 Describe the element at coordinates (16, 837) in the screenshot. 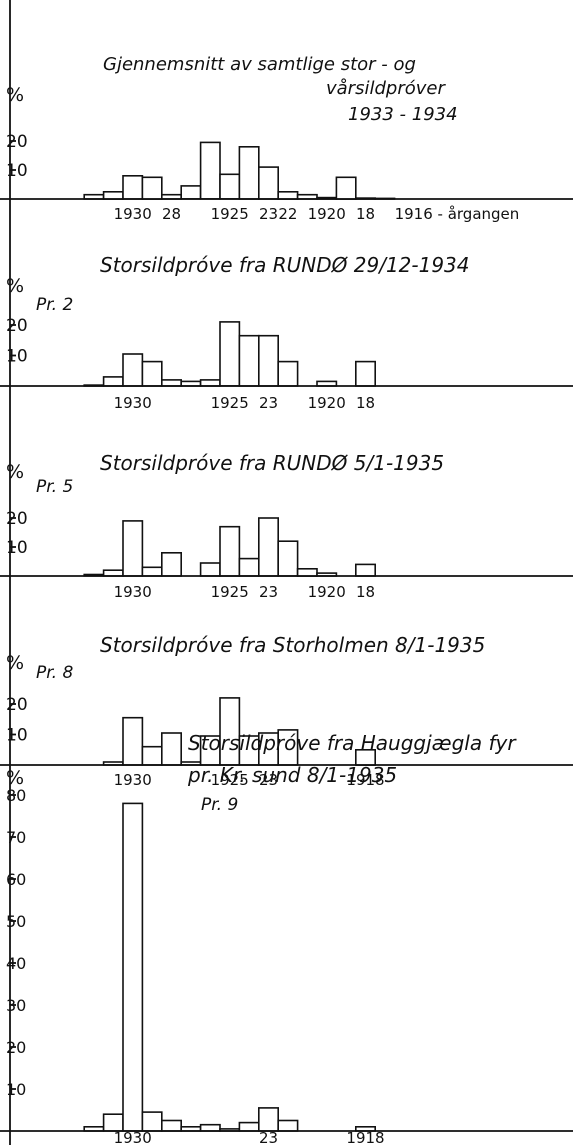

I see `y-tick-label: 70` at that location.